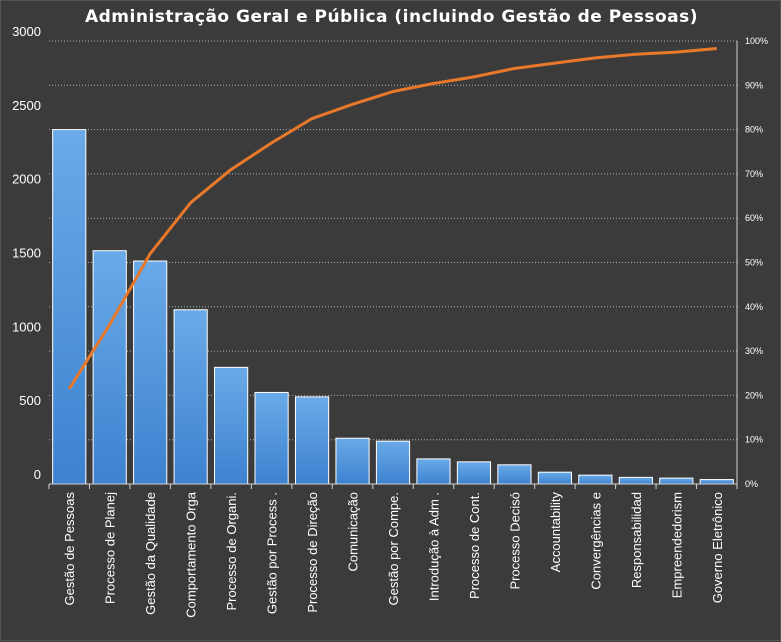 The height and width of the screenshot is (642, 781). What do you see at coordinates (433, 546) in the screenshot?
I see `category-label: Introdução à Adm .` at bounding box center [433, 546].